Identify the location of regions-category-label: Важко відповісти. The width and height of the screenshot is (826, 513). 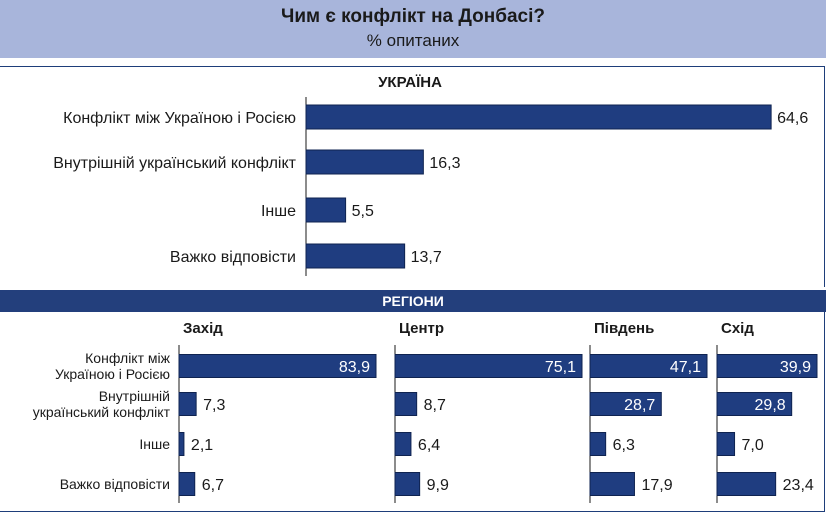
(115, 484).